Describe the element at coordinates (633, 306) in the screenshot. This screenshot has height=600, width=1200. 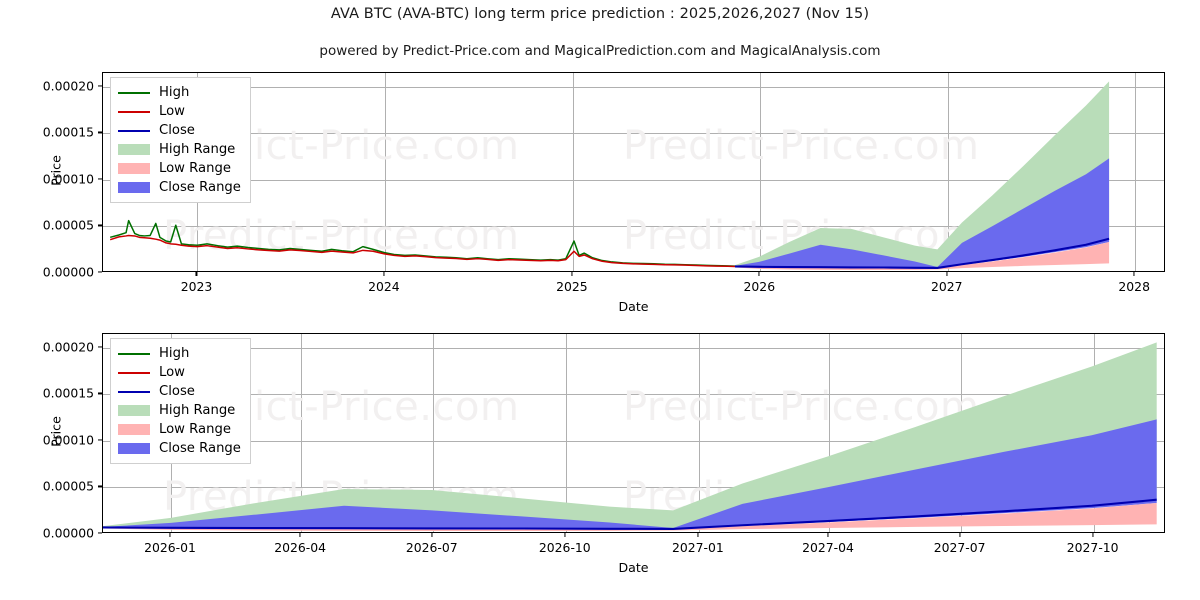
I see `x-axis-label: Date` at that location.